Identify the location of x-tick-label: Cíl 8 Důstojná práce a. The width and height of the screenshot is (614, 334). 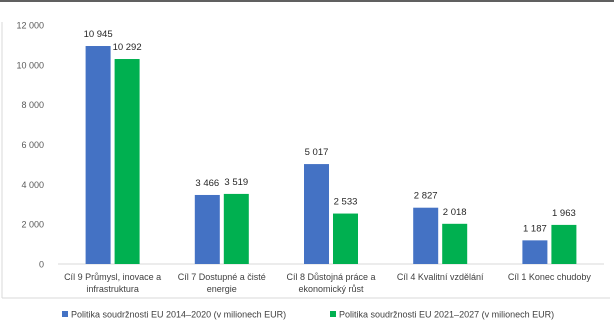
(330, 277).